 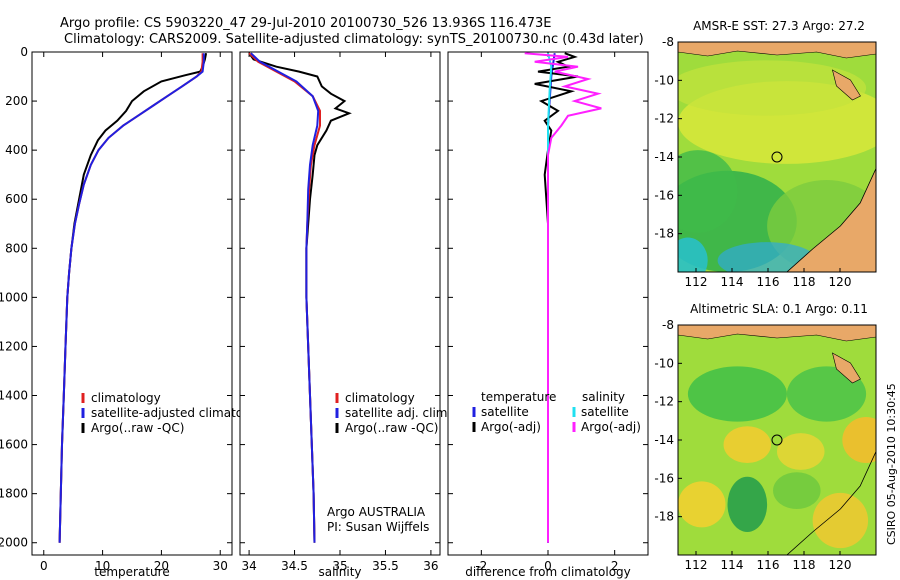 What do you see at coordinates (161, 566) in the screenshot?
I see `x-tick-label: 20` at bounding box center [161, 566].